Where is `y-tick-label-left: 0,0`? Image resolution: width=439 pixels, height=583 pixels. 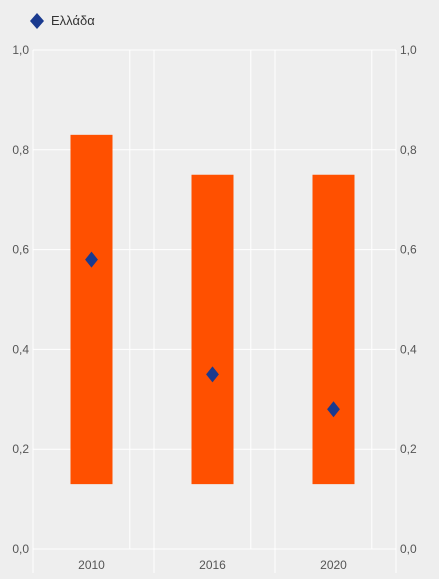
y-tick-label-left: 0,0 is located at coordinates (20, 549).